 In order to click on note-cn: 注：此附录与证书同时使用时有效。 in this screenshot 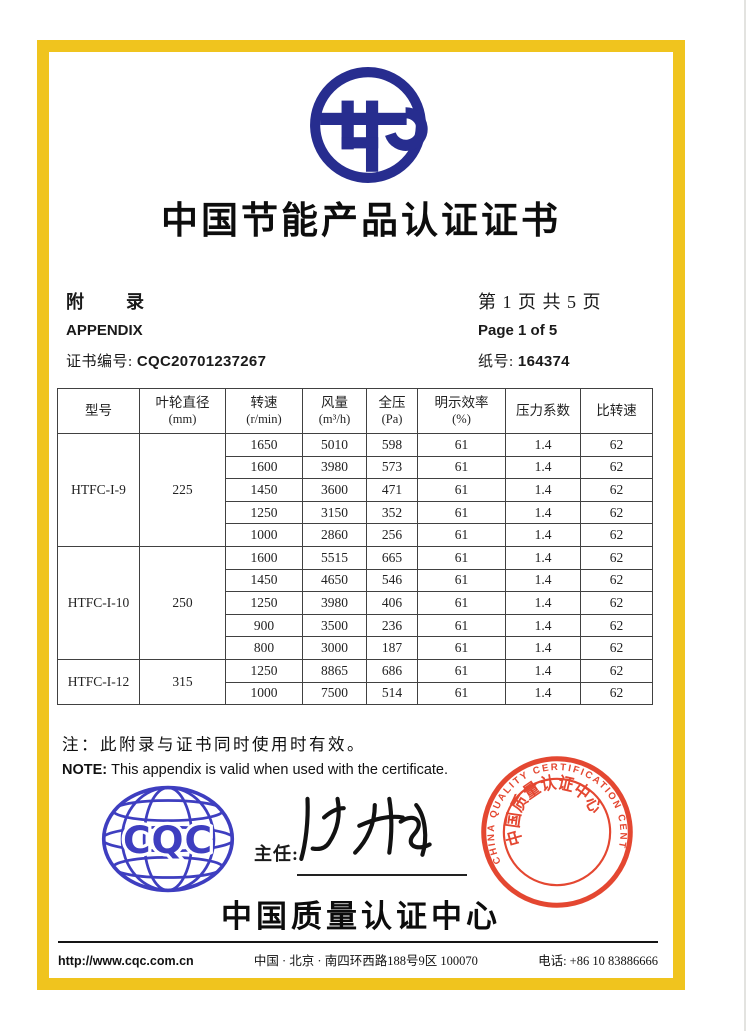, I will do `click(214, 744)`.